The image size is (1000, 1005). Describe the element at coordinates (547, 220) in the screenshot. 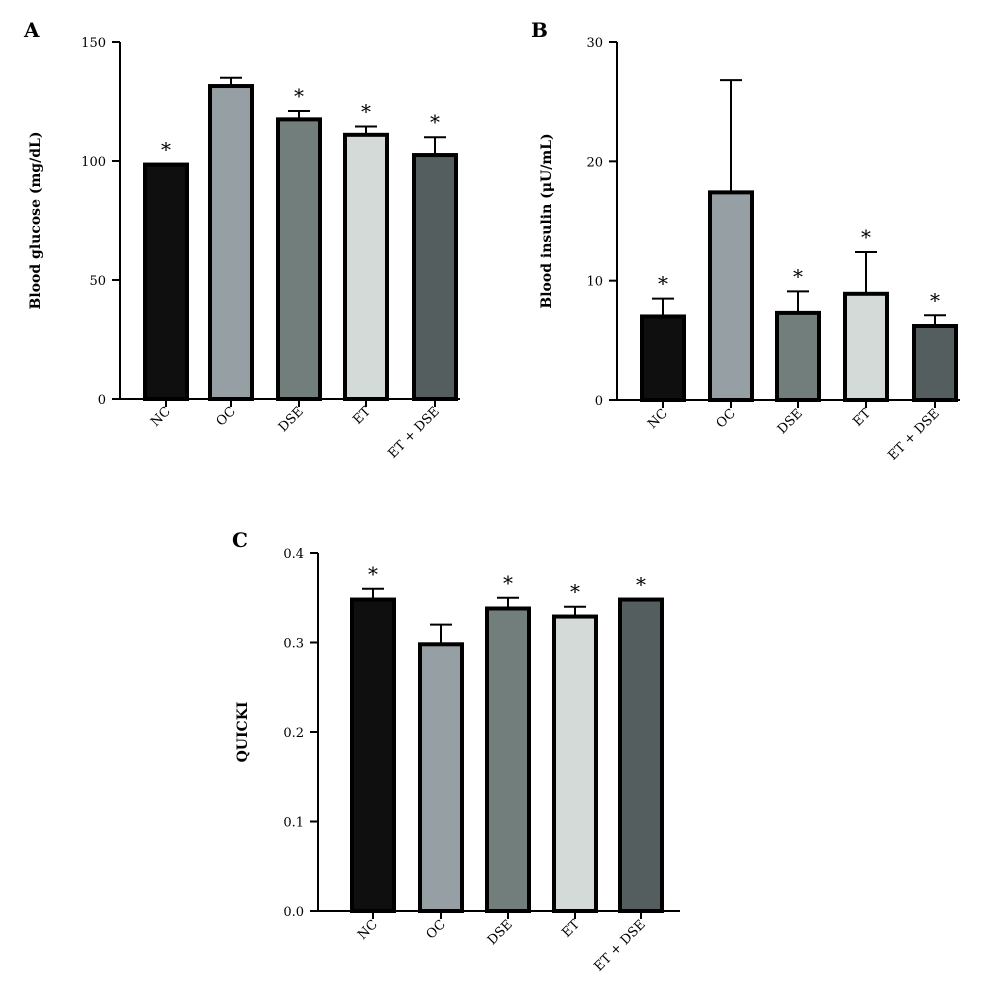

I see `y-axis-title: Blood insulin (μU/mL)` at that location.